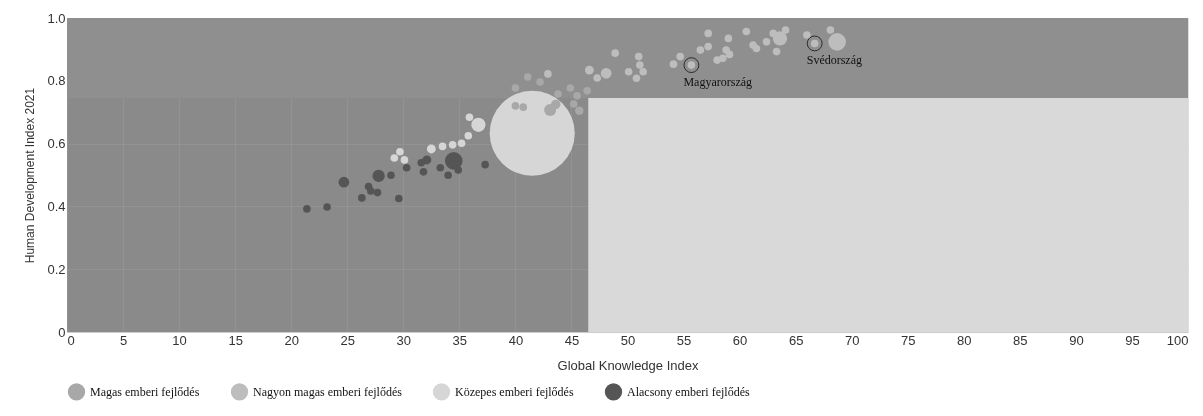 This screenshot has width=1203, height=416. Describe the element at coordinates (964, 340) in the screenshot. I see `x-tick-label: 80` at that location.